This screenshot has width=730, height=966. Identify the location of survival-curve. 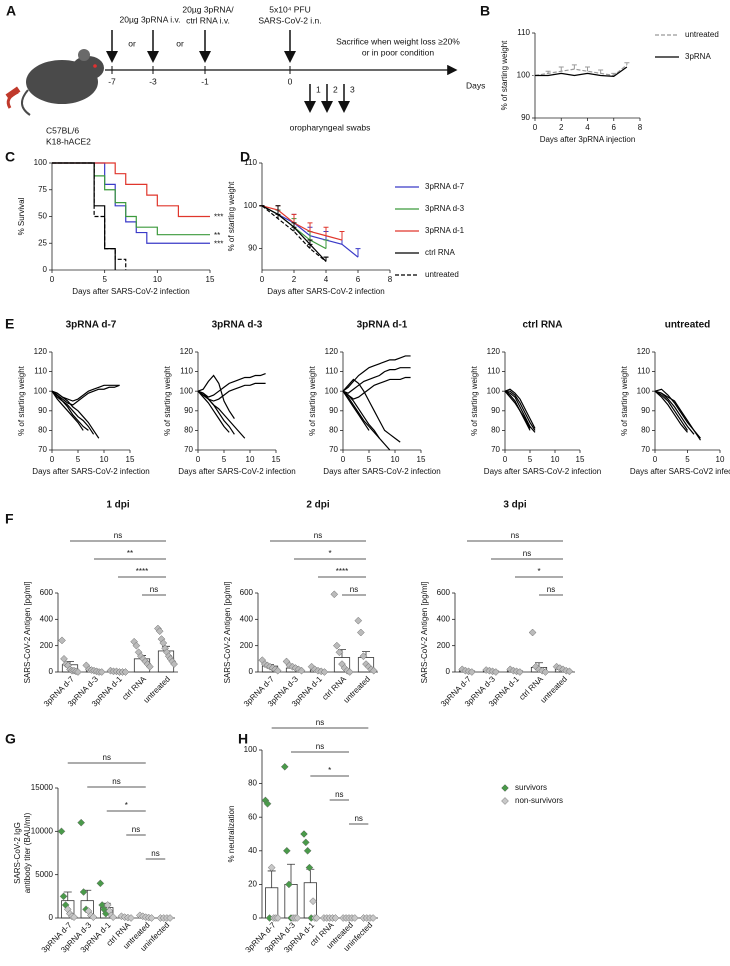
(131, 203).